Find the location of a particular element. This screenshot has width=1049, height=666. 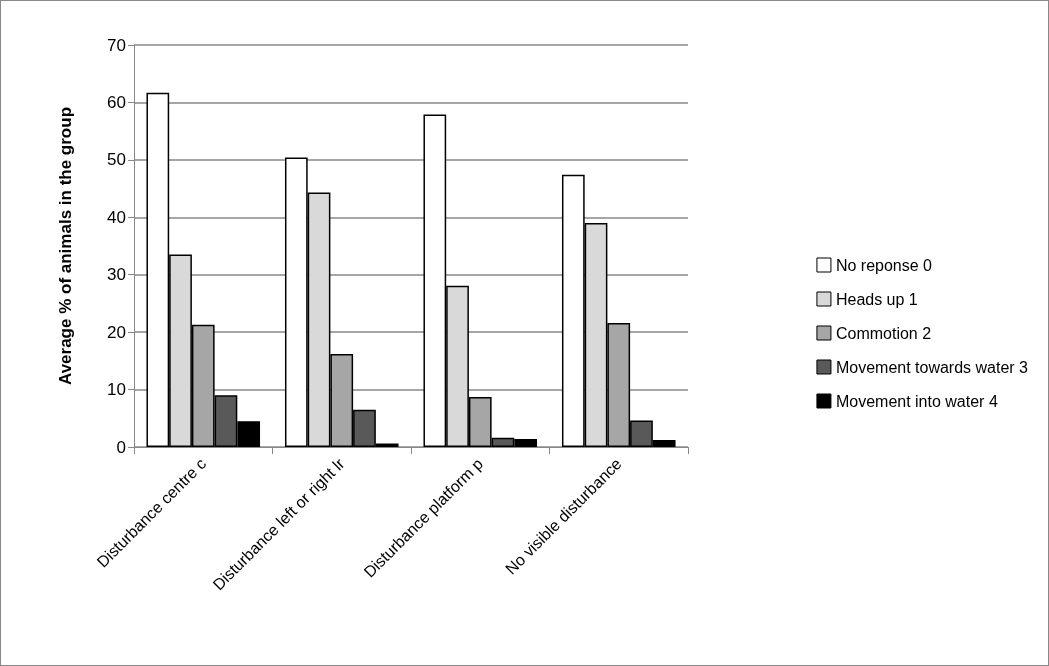

legend-label: Movement towards water 3 is located at coordinates (932, 367).